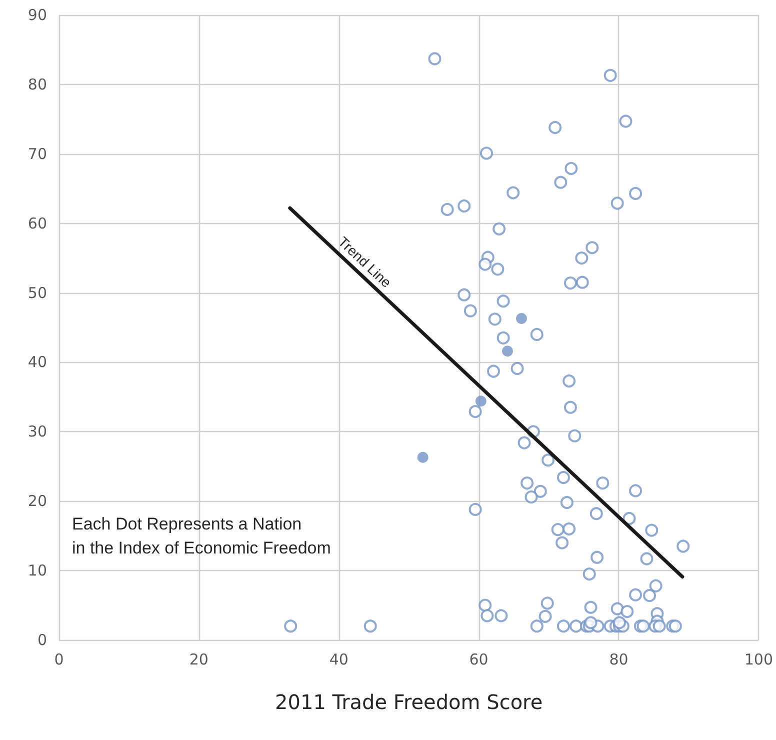 This screenshot has height=740, width=776. I want to click on y-tick-label: 20, so click(37, 501).